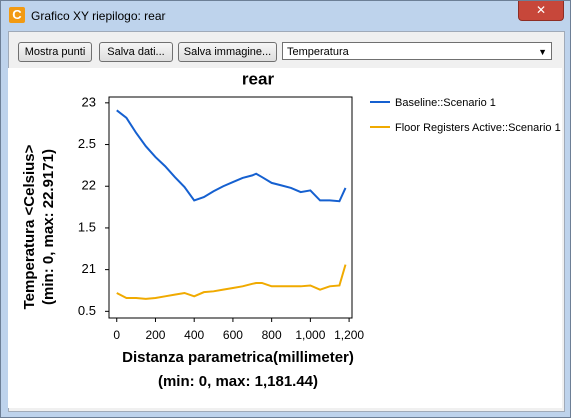 This screenshot has height=418, width=571. I want to click on x-tick-label: 800, so click(272, 335).